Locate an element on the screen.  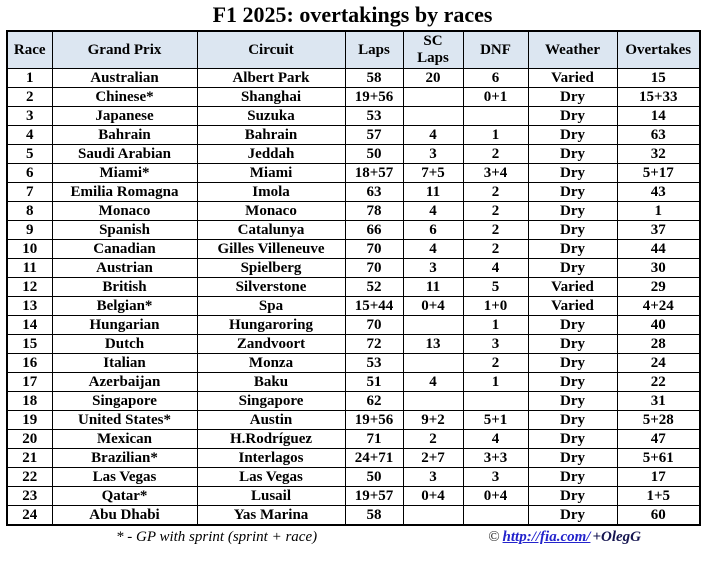
table-row: 9 Spanish Catalunya 66 6 2 Dry 37 is located at coordinates (353, 230).